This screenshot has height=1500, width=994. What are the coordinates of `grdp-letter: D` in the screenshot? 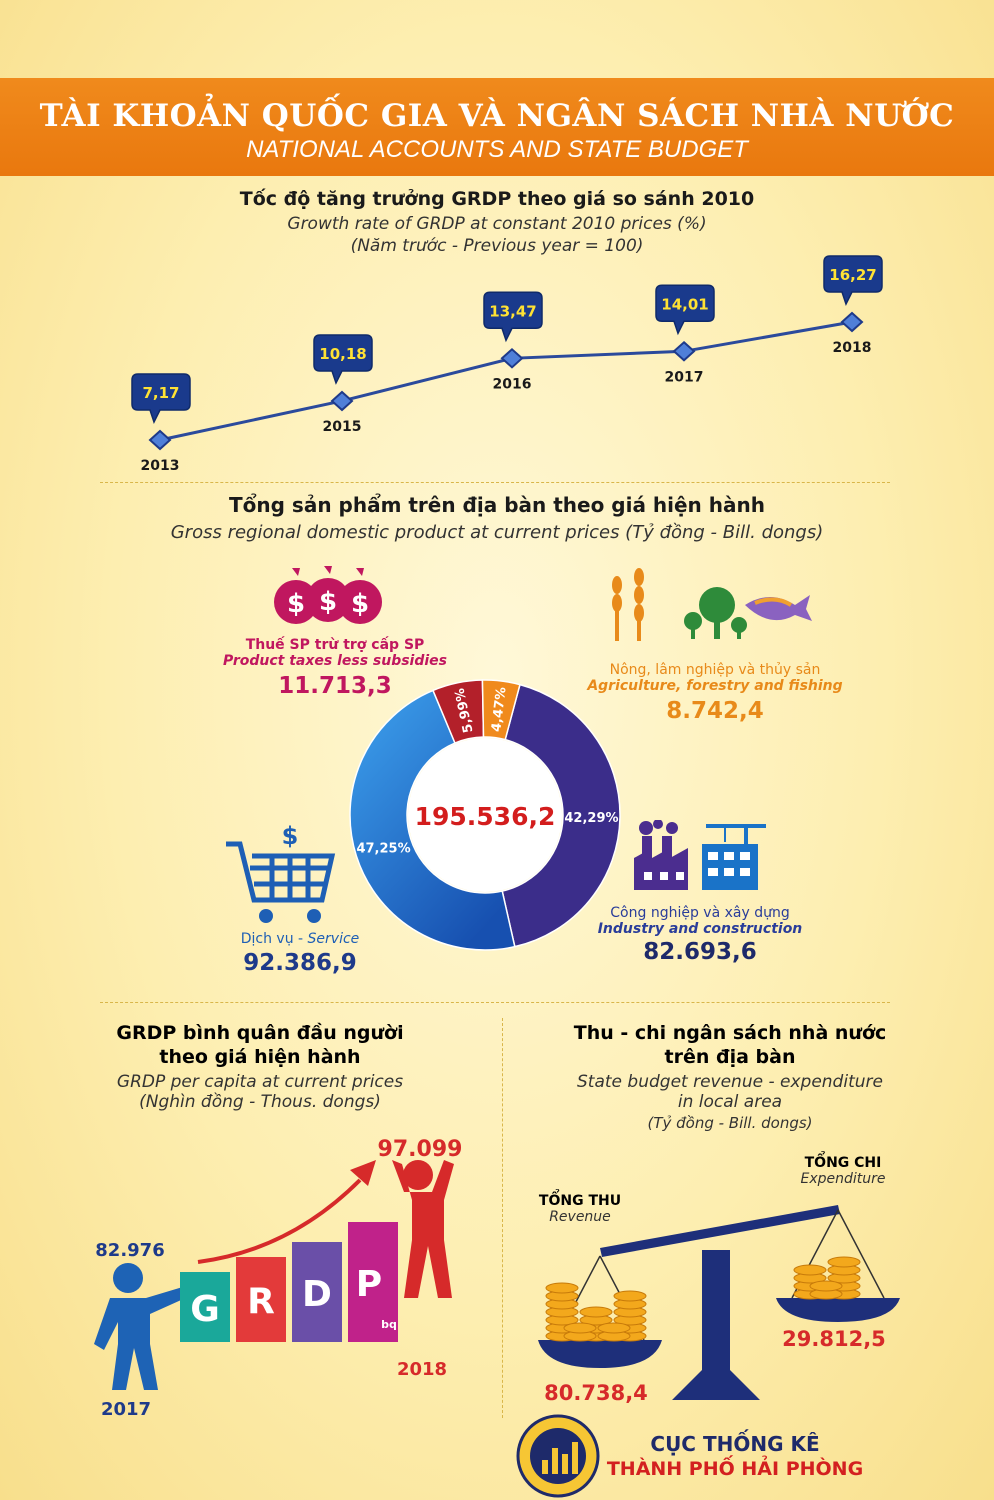 It's located at (317, 1294).